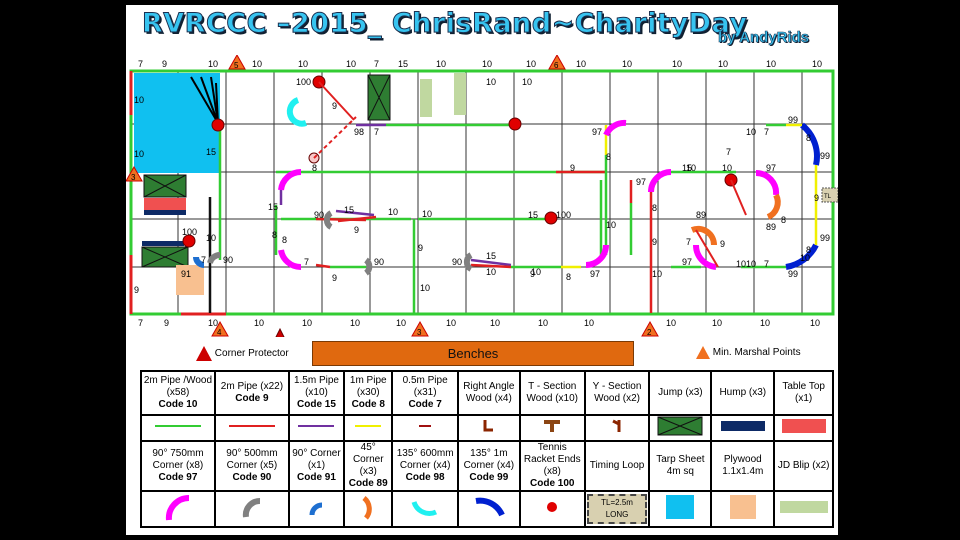 This screenshot has width=960, height=540. What do you see at coordinates (190, 280) in the screenshot?
I see `plywood` at bounding box center [190, 280].